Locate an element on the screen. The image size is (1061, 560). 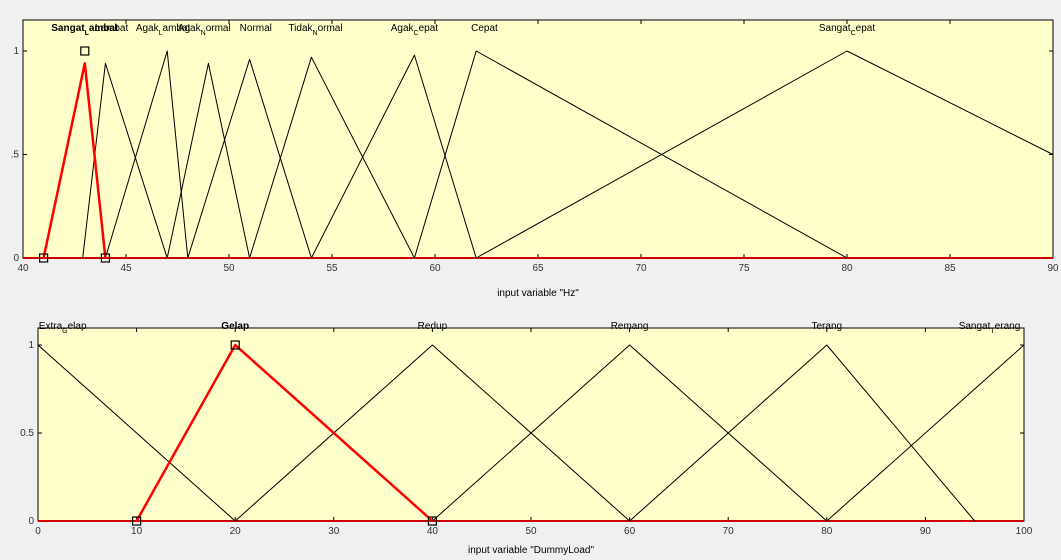
mf-line-redup is located at coordinates (432, 433).